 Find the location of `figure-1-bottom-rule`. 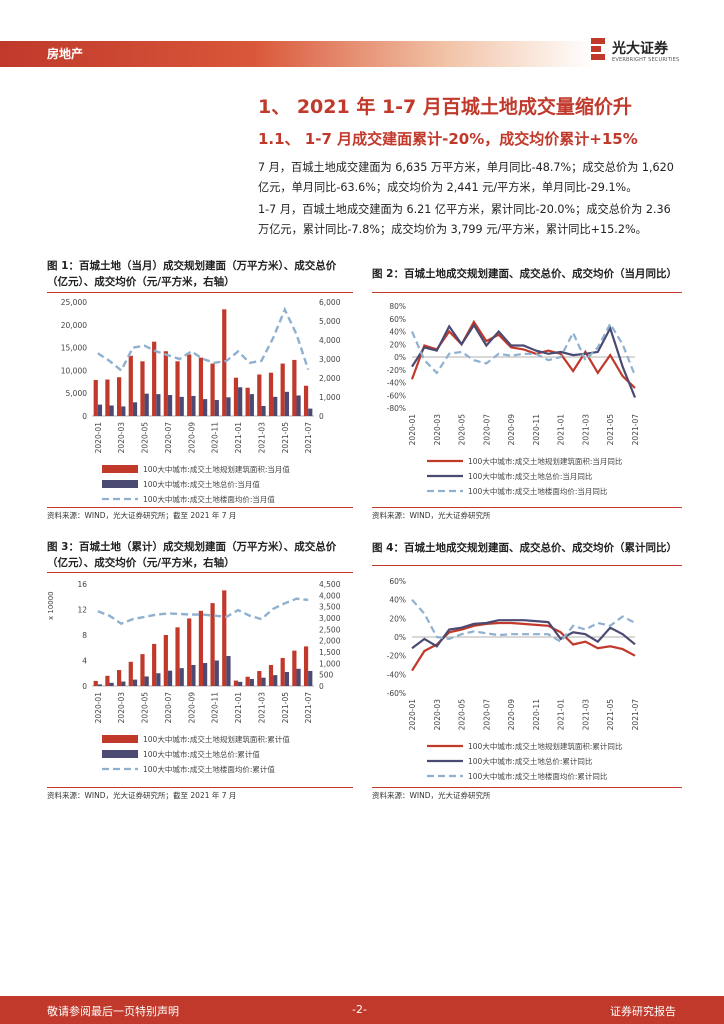

figure-1-bottom-rule is located at coordinates (200, 507).